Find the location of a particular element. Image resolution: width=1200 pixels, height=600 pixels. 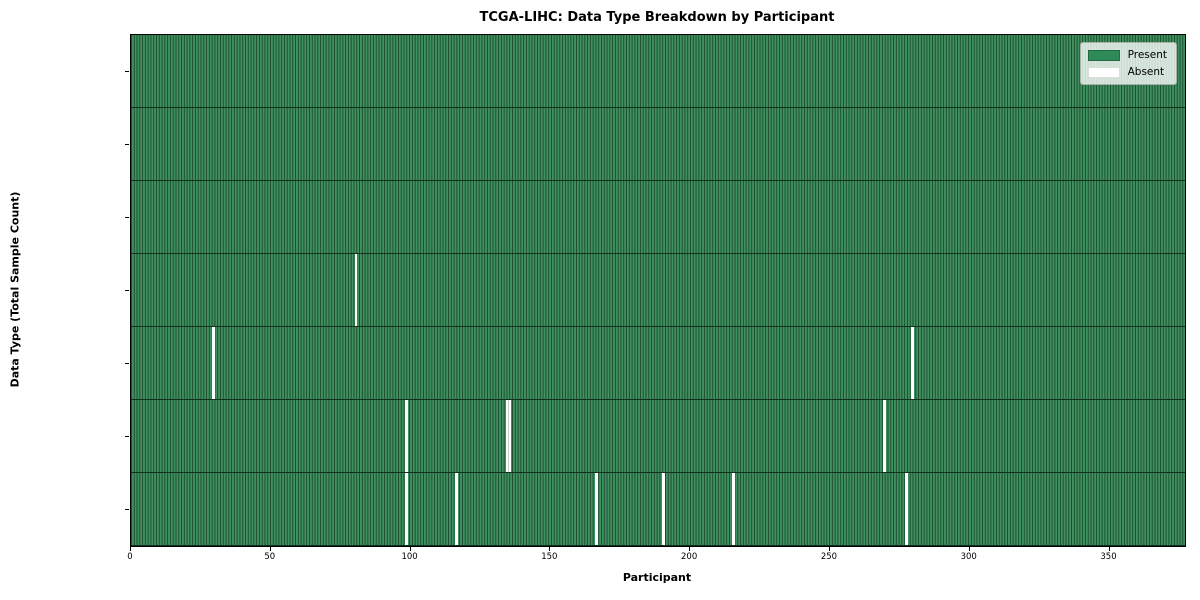

x-tick-label-0: 0 is located at coordinates (130, 557).